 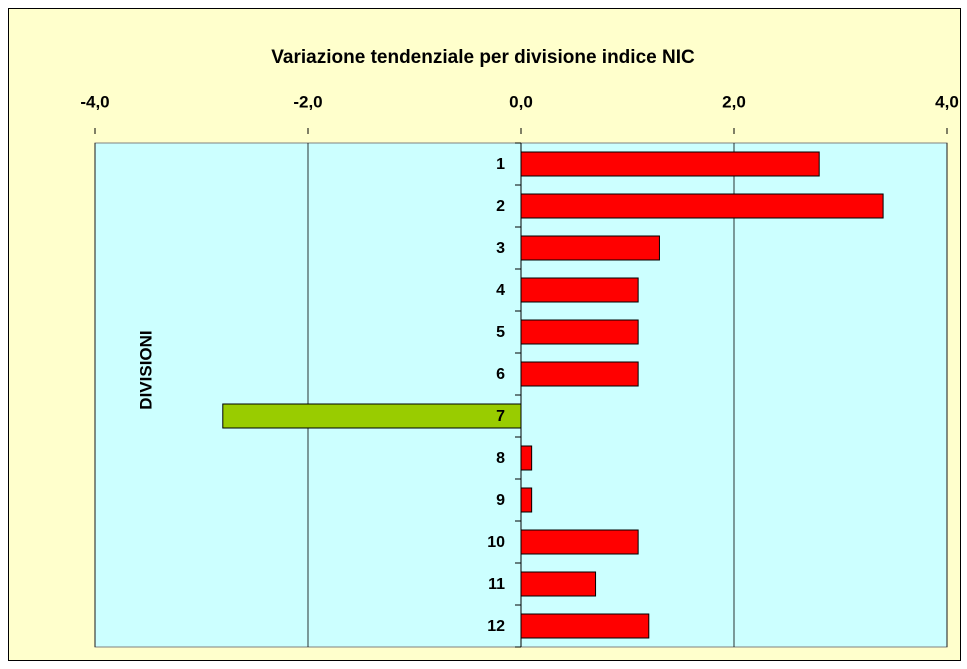 What do you see at coordinates (307, 101) in the screenshot?
I see `x-tick-label: -2,0` at bounding box center [307, 101].